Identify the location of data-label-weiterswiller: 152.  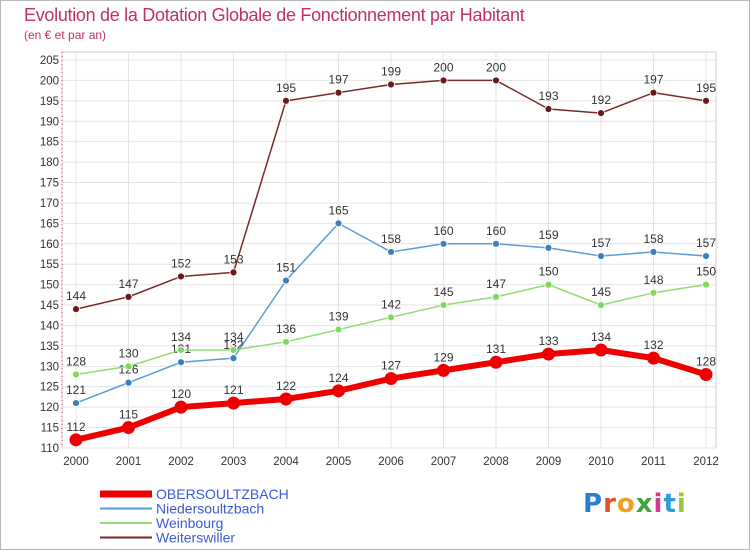
(181, 263).